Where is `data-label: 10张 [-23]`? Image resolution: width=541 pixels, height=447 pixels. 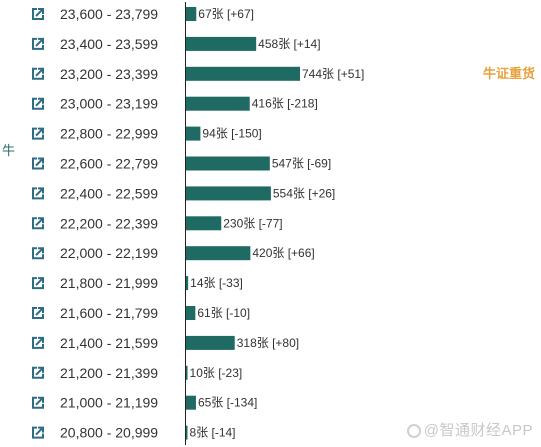
data-label: 10张 [-23] is located at coordinates (216, 373).